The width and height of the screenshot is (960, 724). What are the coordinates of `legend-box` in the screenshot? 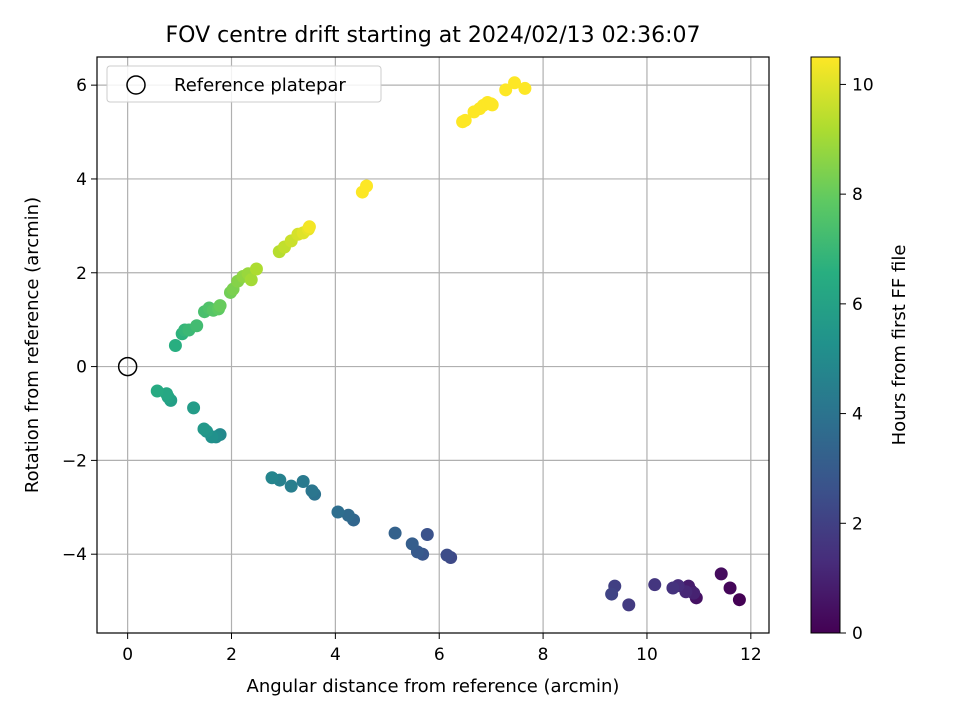 It's located at (244, 84).